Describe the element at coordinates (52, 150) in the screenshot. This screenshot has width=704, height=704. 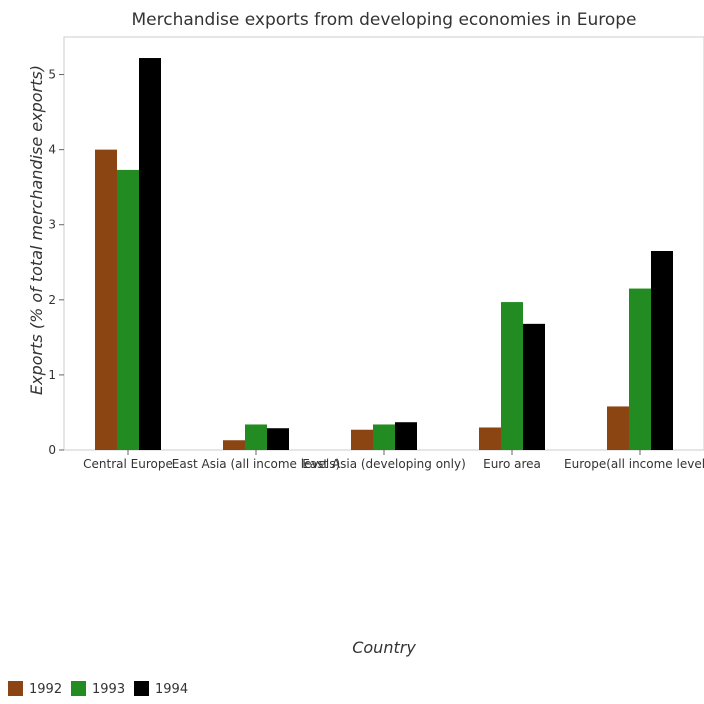
I see `y-tick-label: 4` at that location.